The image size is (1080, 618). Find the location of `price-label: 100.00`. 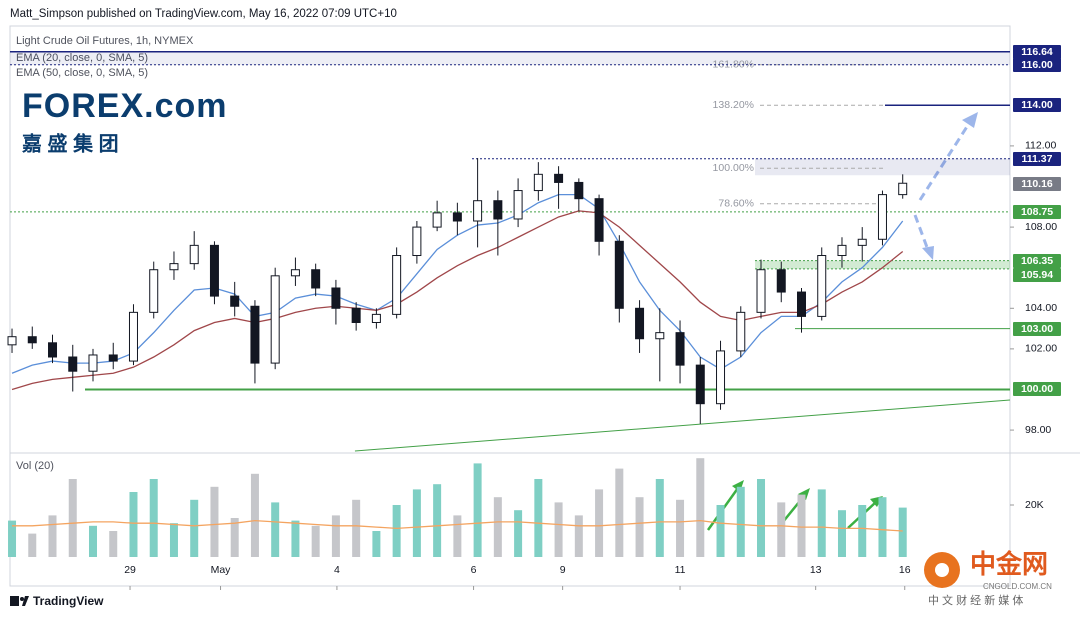

price-label: 100.00 is located at coordinates (1037, 389).